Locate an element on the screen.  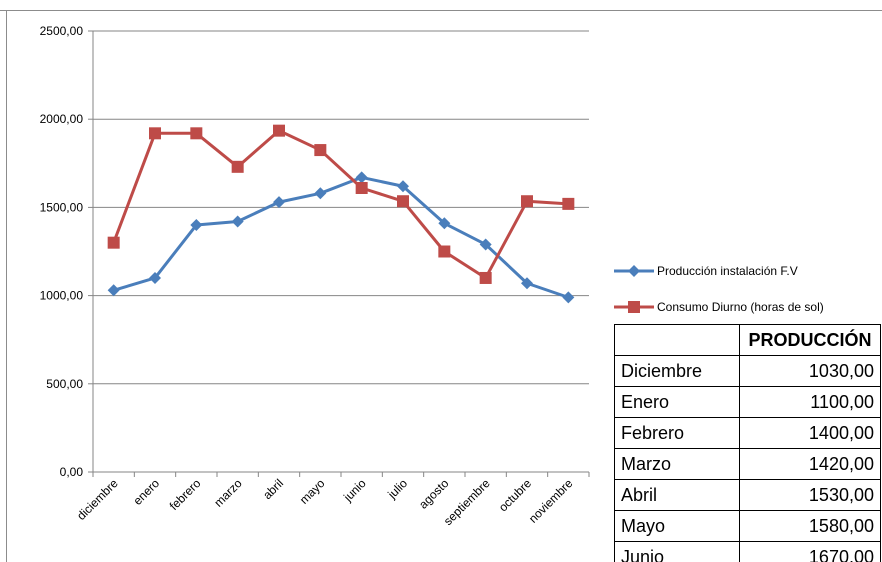
table-cell-production: 1530,00 is located at coordinates (810, 495).